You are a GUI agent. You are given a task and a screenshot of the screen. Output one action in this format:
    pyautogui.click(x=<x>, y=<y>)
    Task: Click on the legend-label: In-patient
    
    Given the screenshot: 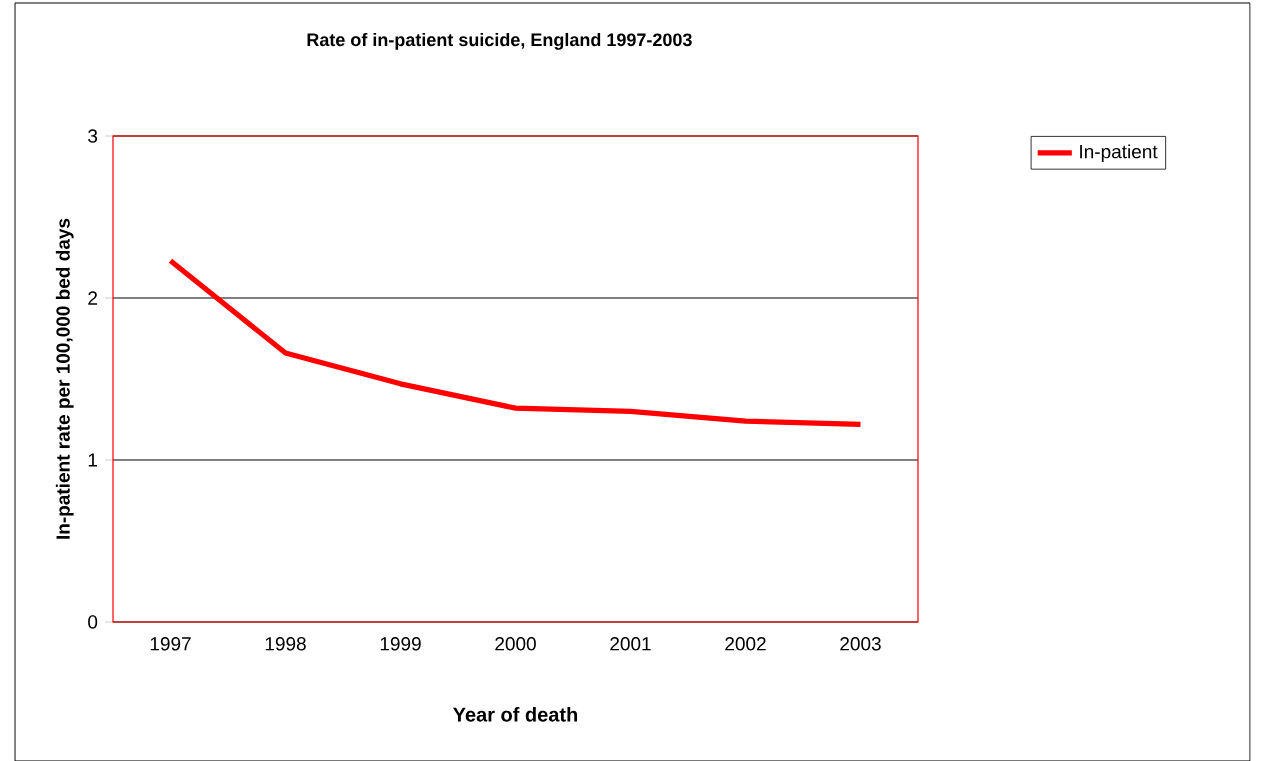 What is the action you would take?
    pyautogui.click(x=1119, y=153)
    